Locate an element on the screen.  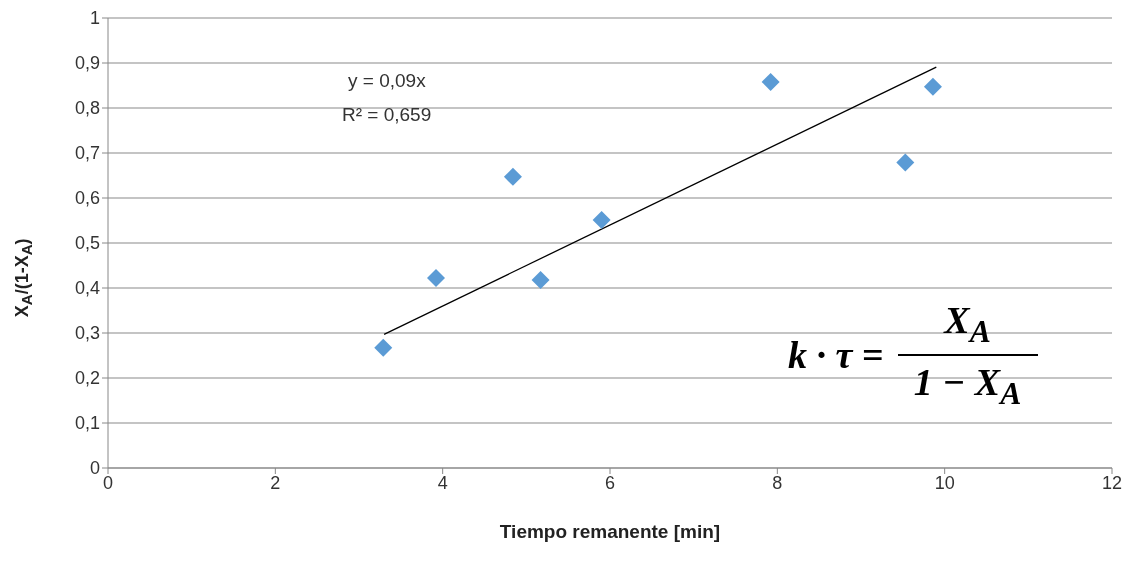
x-tick-label: 4 is located at coordinates (442, 482).